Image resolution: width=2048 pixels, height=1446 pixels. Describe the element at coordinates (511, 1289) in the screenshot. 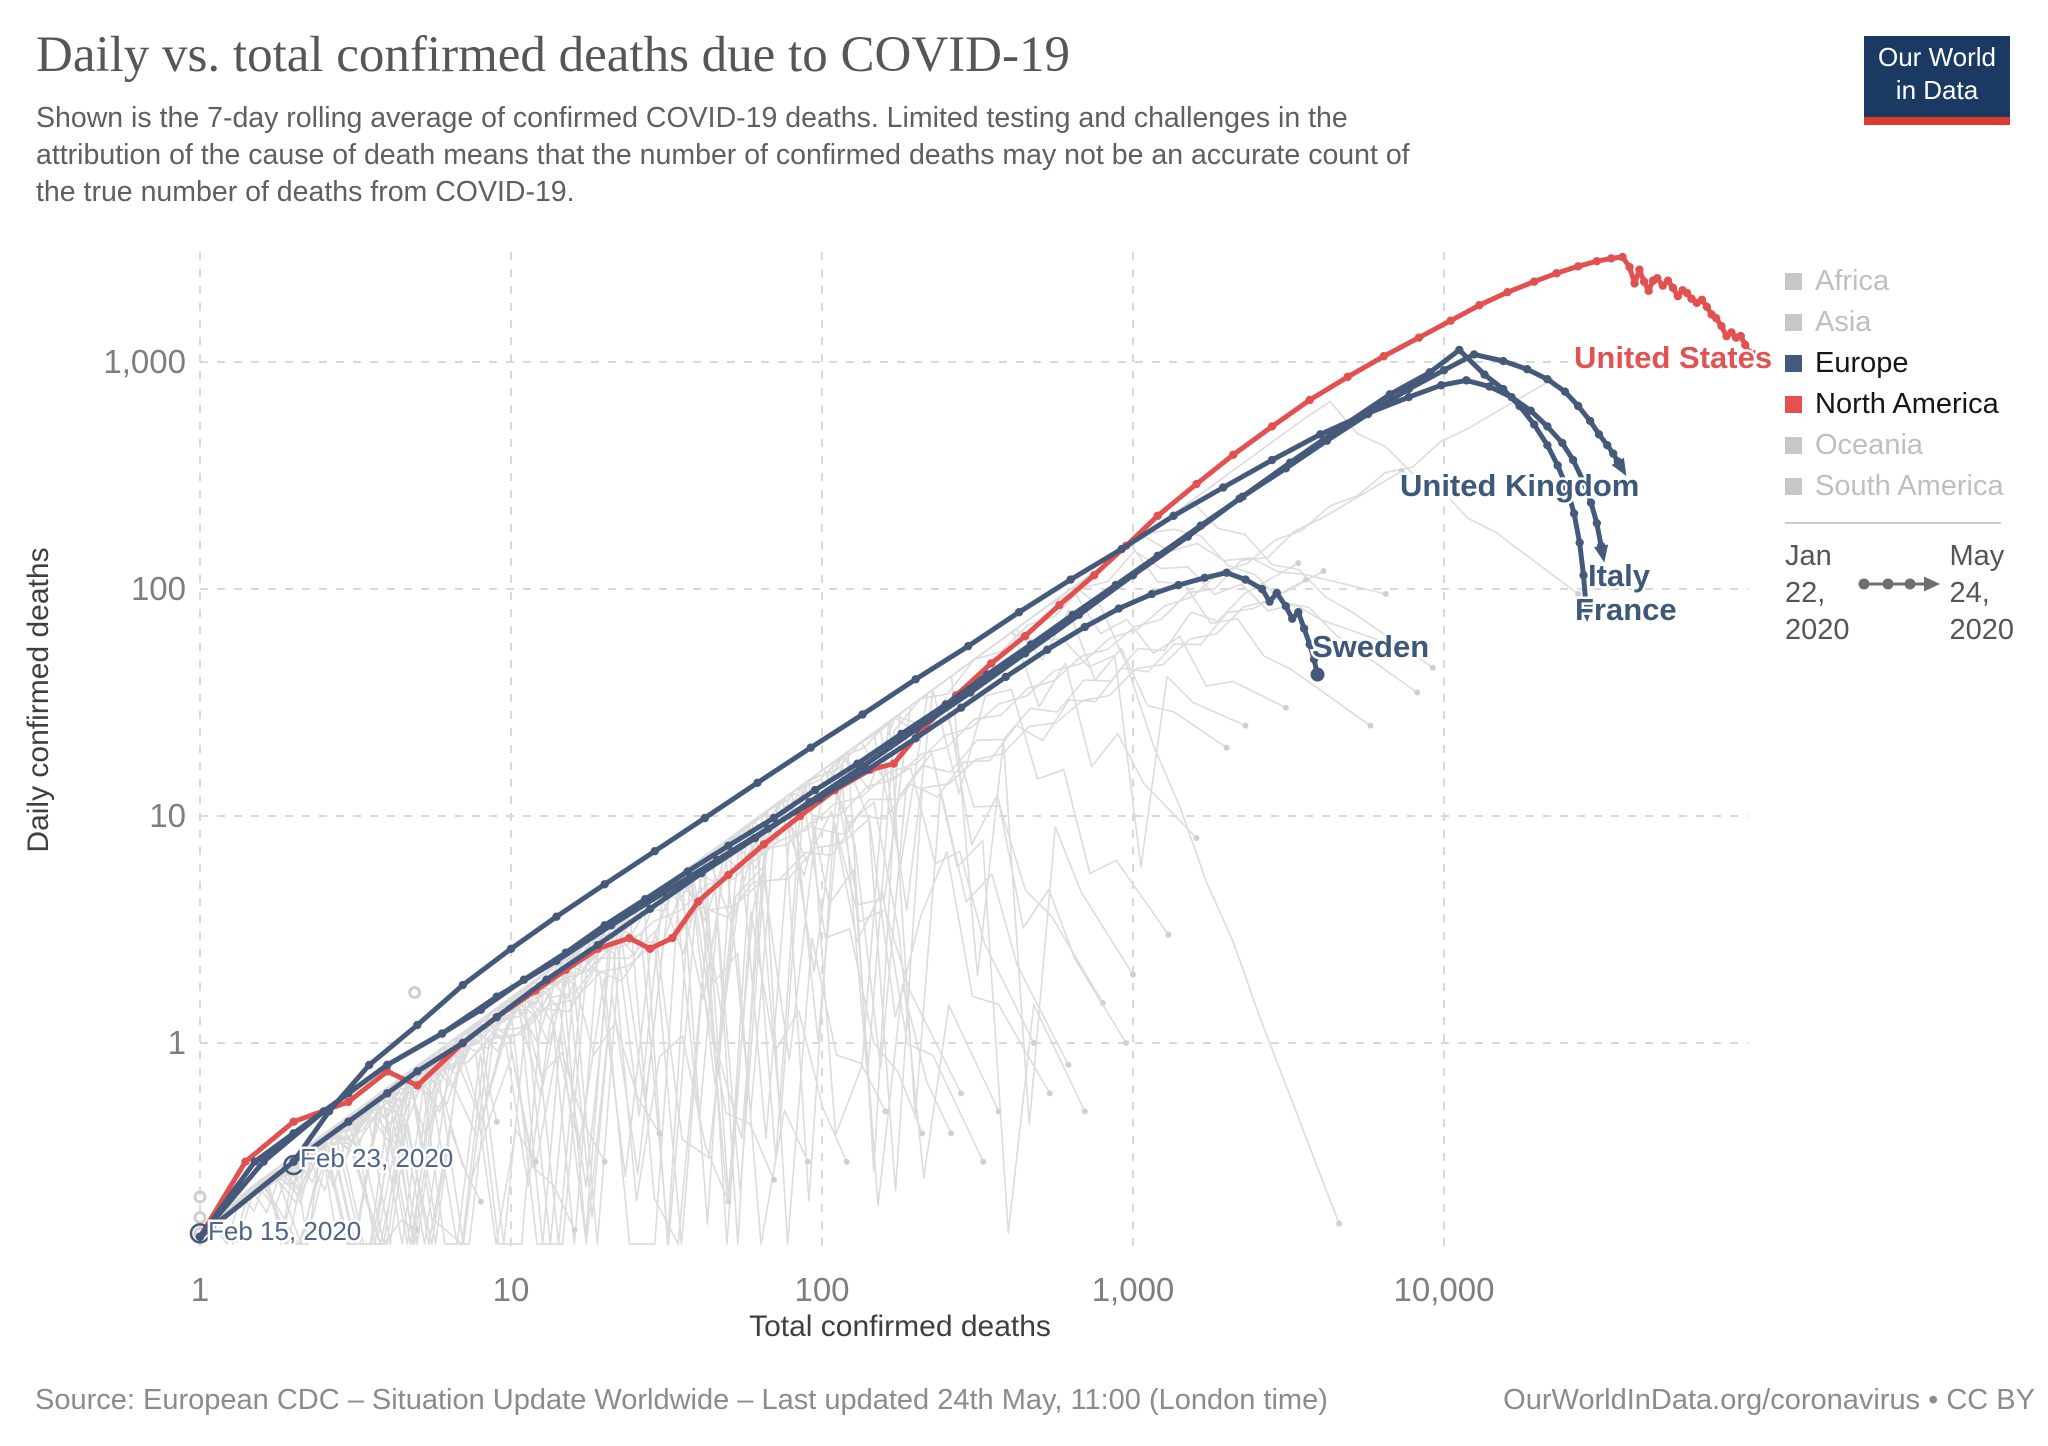

I see `x-tick-label: 10` at that location.